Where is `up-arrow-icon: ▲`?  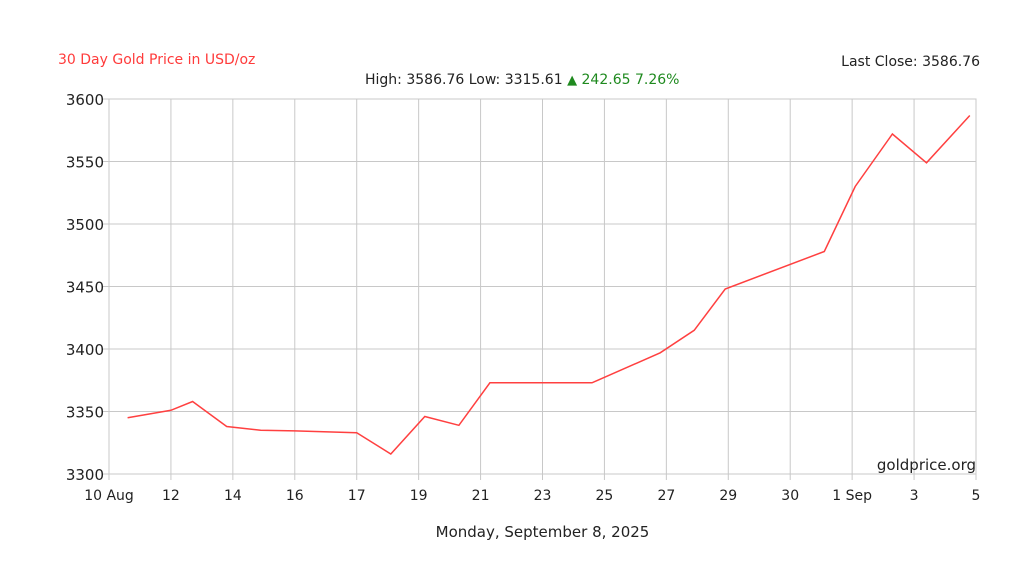 up-arrow-icon: ▲ is located at coordinates (572, 80).